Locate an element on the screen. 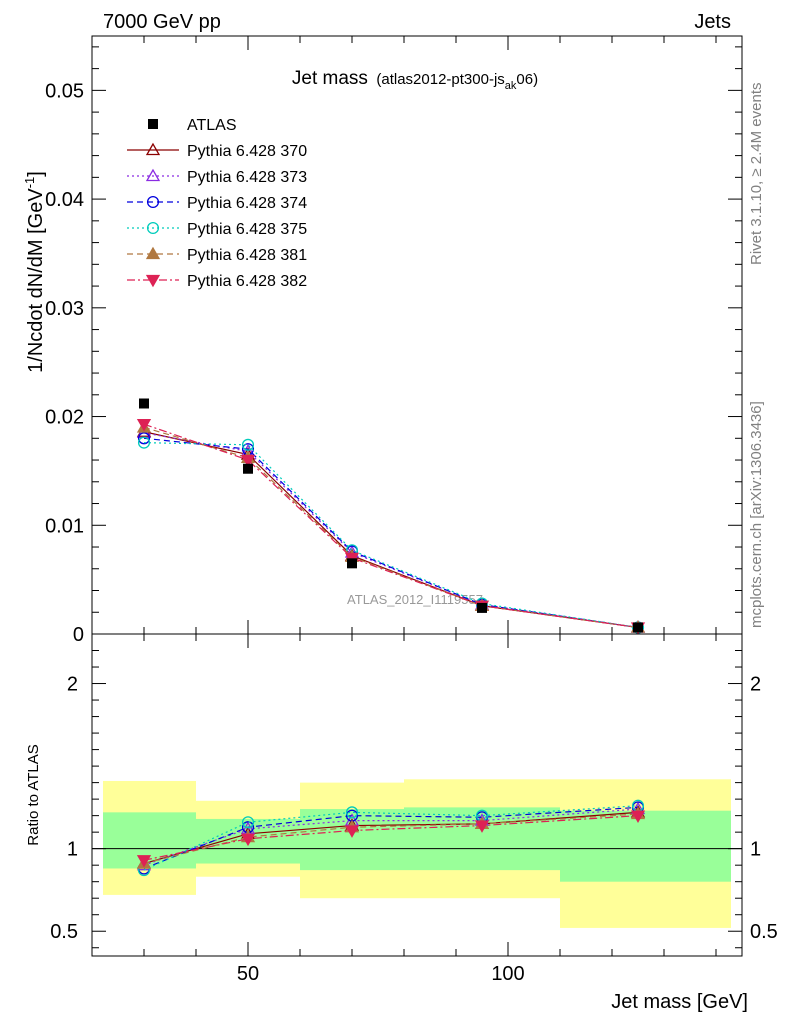  legend-label: Pythia 6.428 373 is located at coordinates (247, 177).